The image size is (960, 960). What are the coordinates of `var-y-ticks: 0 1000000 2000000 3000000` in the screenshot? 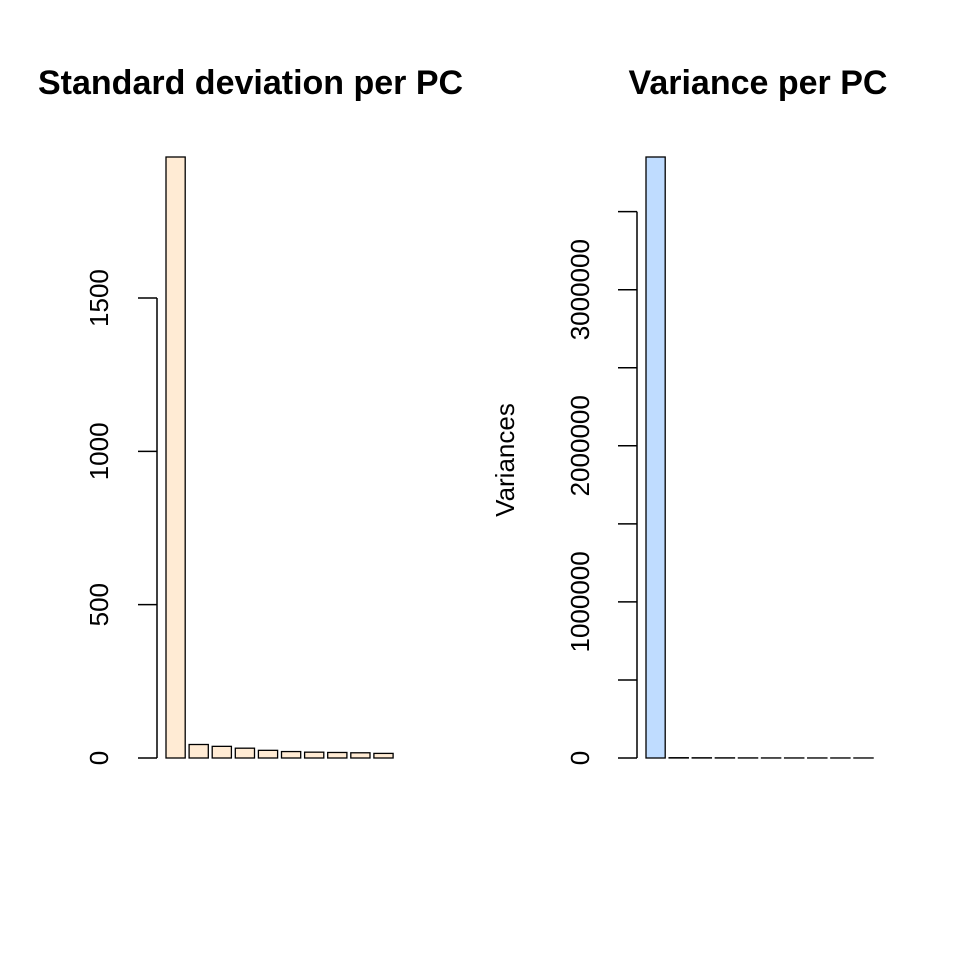 It's located at (601, 487).